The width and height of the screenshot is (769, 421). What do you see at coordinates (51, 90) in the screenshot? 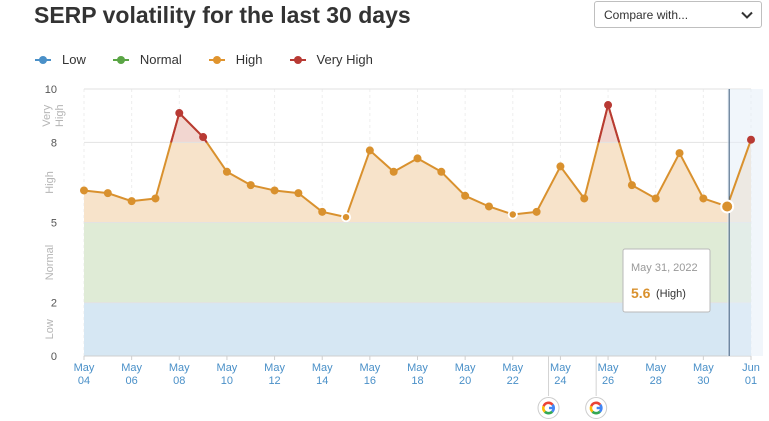
I see `y-tick-label-4: 10` at bounding box center [51, 90].